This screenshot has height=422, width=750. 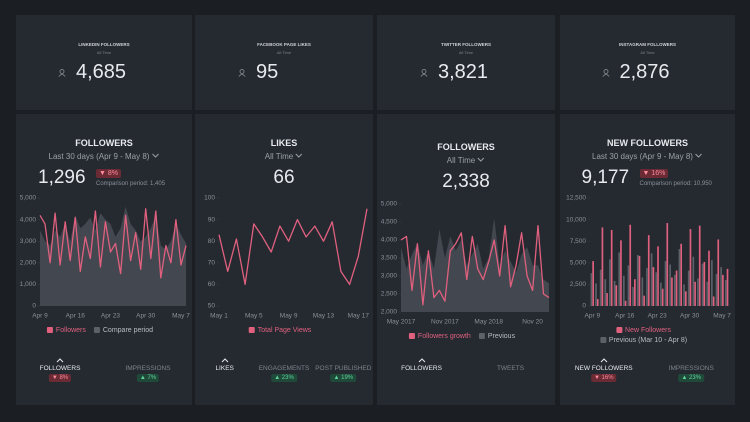 I want to click on kpi-value: 4,685, so click(x=101, y=72).